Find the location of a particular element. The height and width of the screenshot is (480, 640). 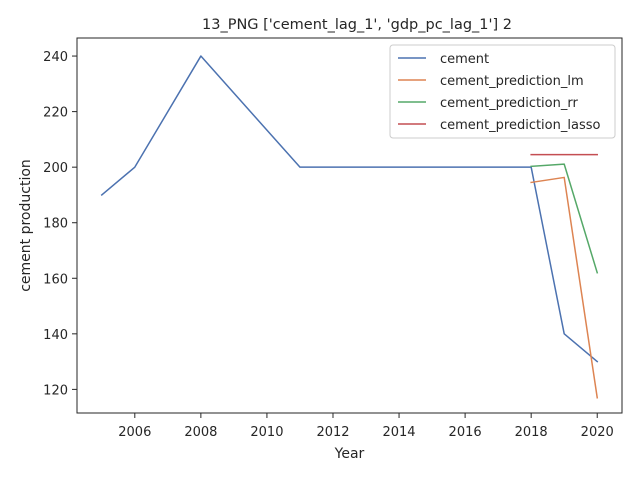

x-tick-label: 2008 is located at coordinates (200, 432).